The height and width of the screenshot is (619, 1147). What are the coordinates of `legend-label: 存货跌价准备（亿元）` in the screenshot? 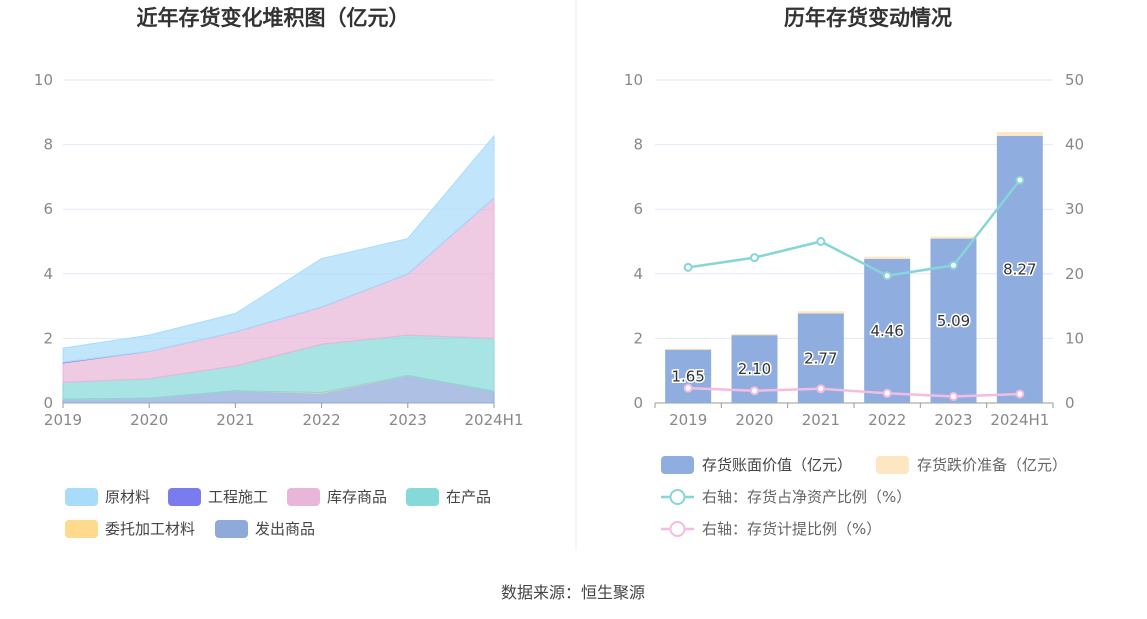 It's located at (992, 465).